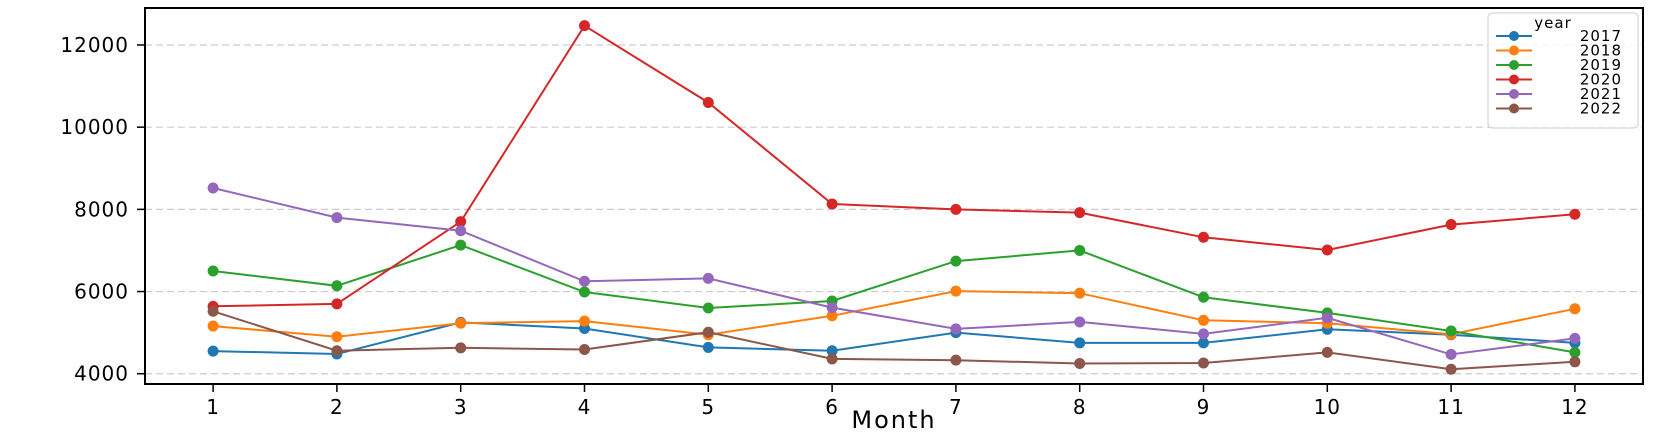  What do you see at coordinates (708, 407) in the screenshot?
I see `x-tick-label: 5` at bounding box center [708, 407].